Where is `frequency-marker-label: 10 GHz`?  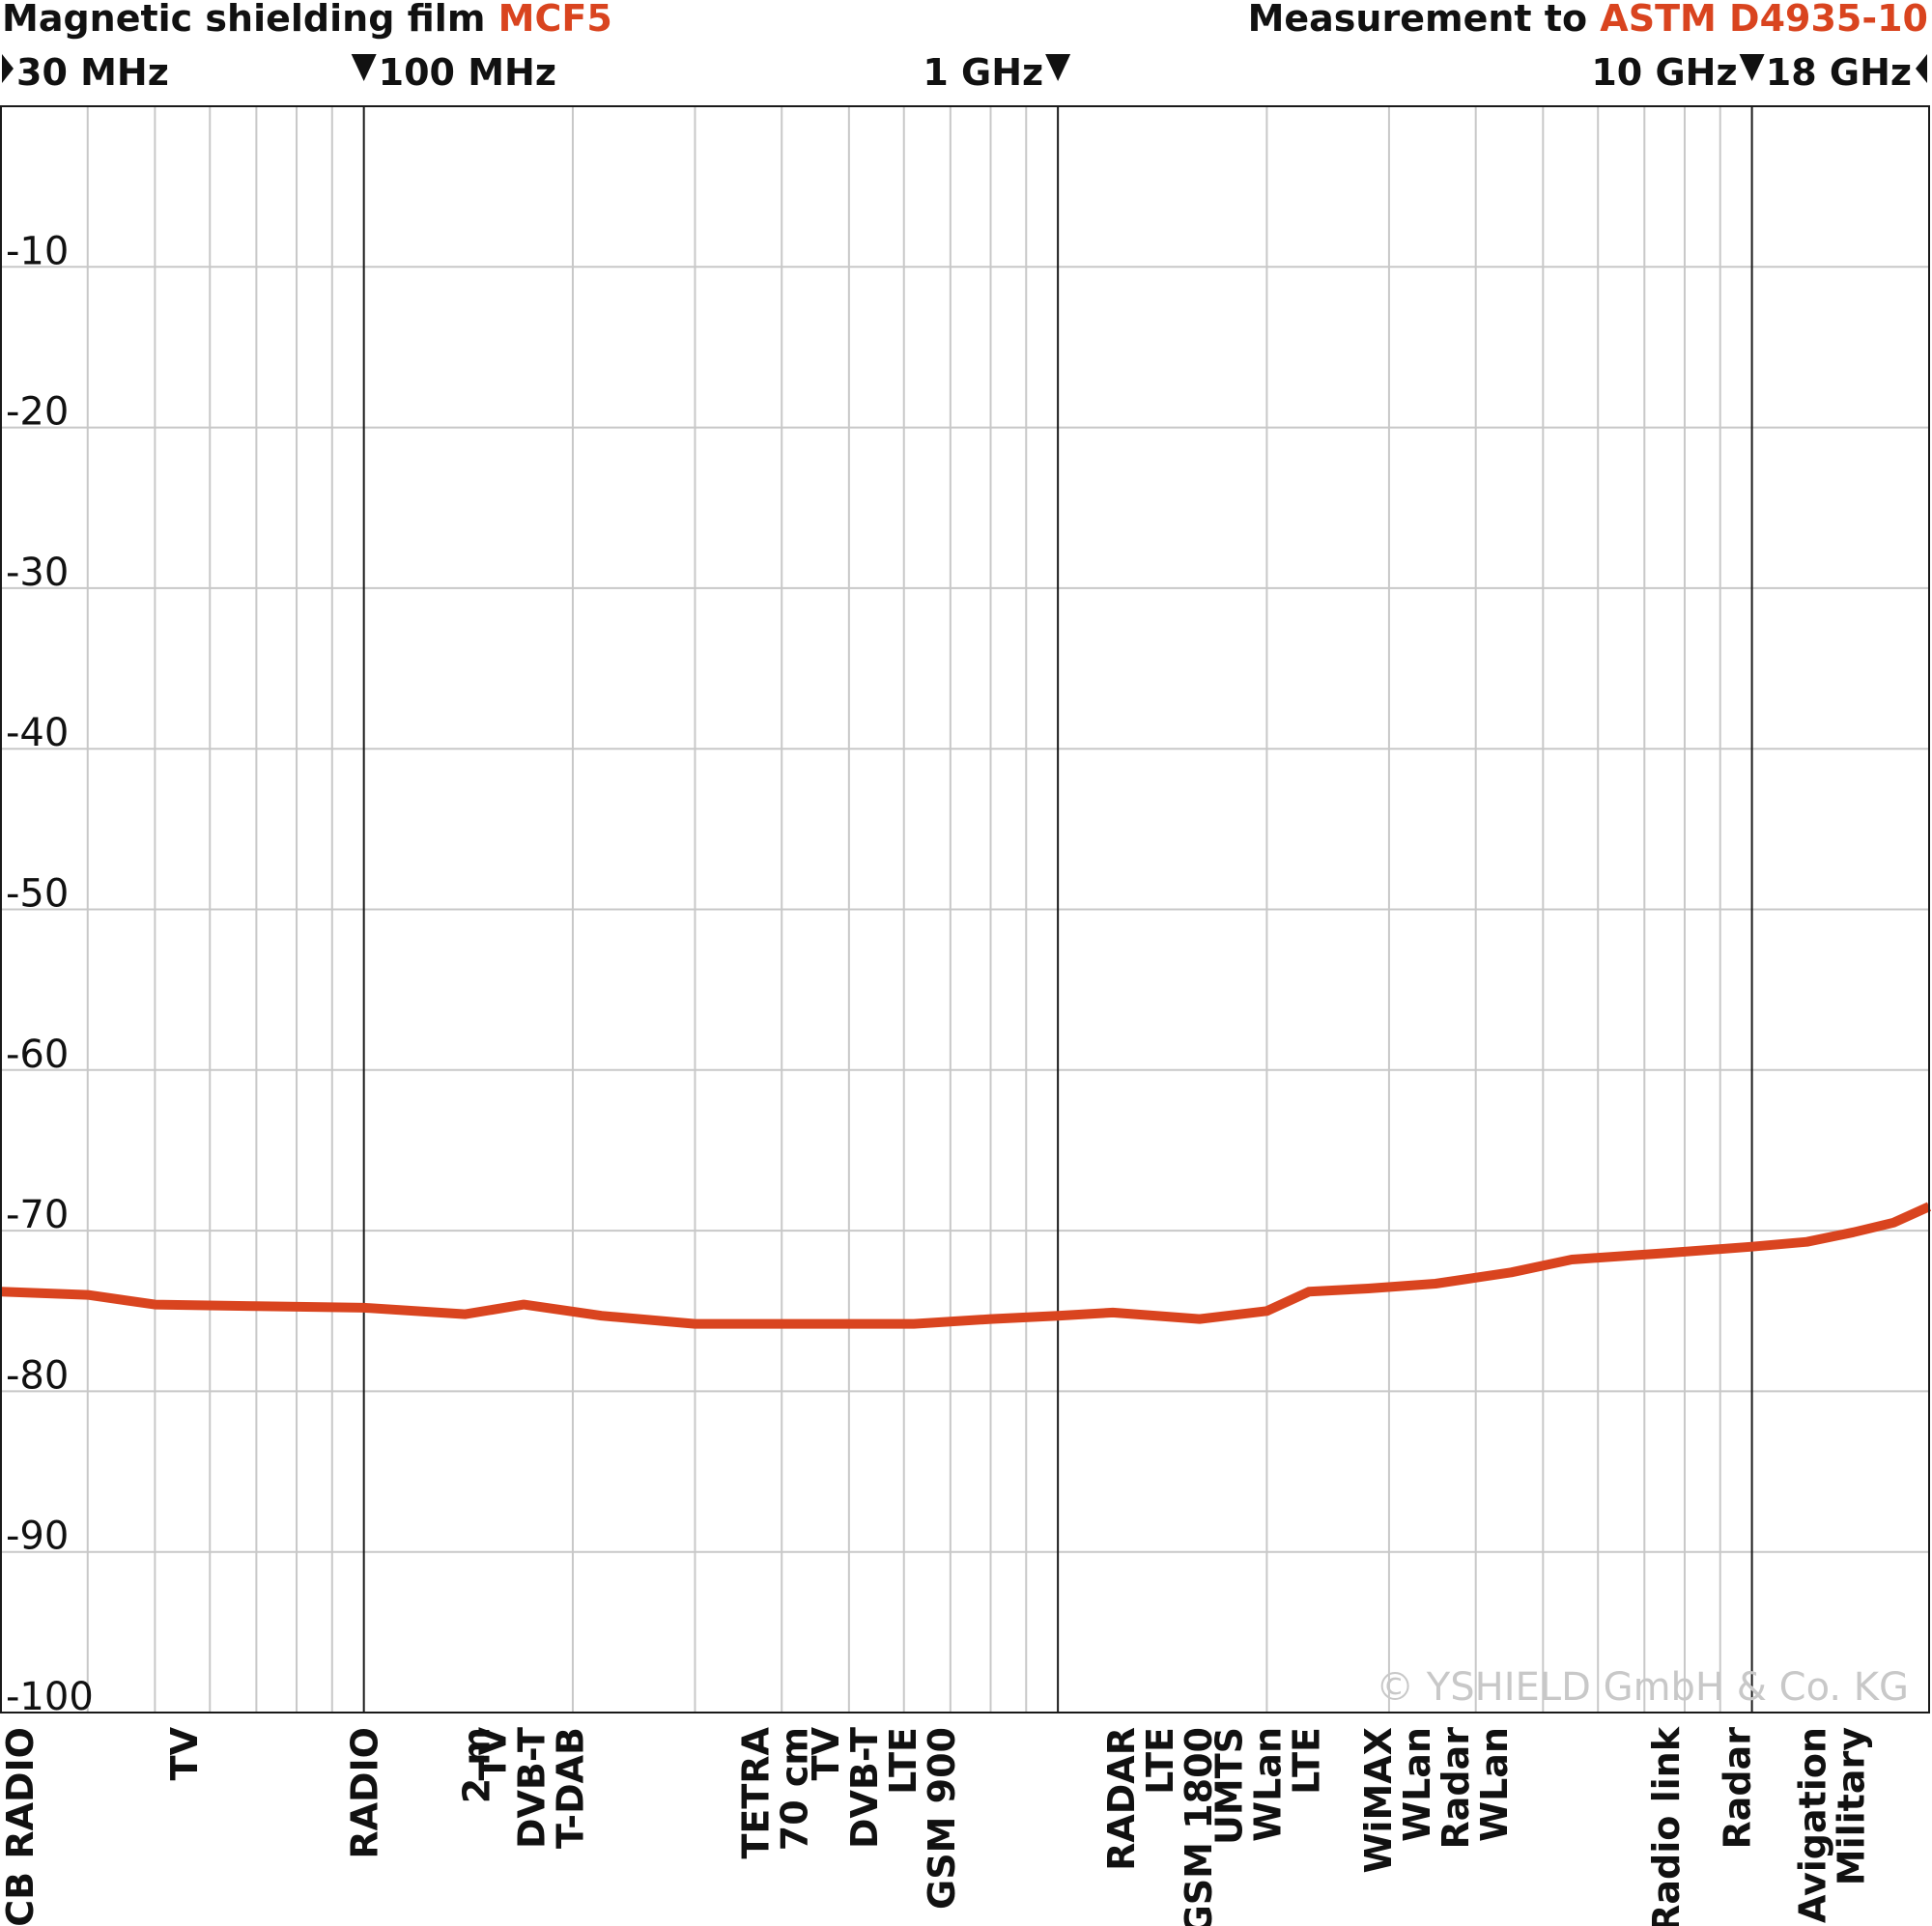
frequency-marker-label: 10 GHz is located at coordinates (1664, 72).